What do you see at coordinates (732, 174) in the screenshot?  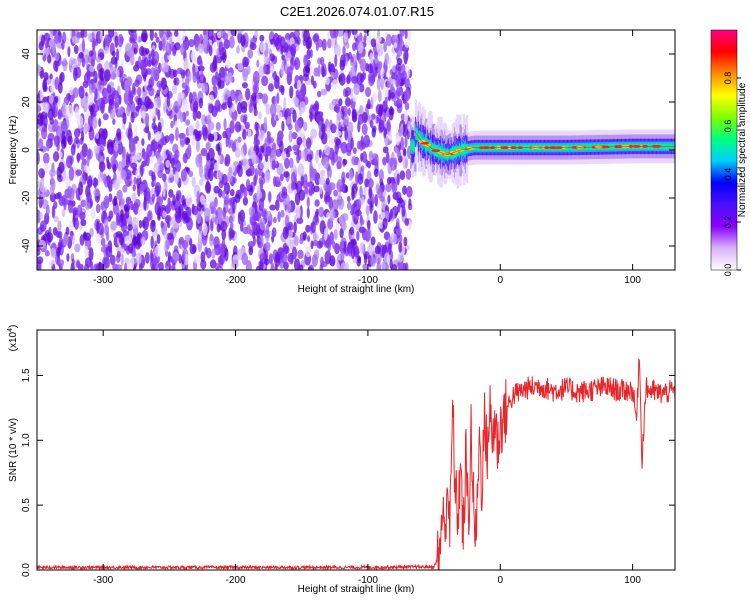 I see `colorbar-ticks: 0.0 0.2 0.4 0.6 0.8` at bounding box center [732, 174].